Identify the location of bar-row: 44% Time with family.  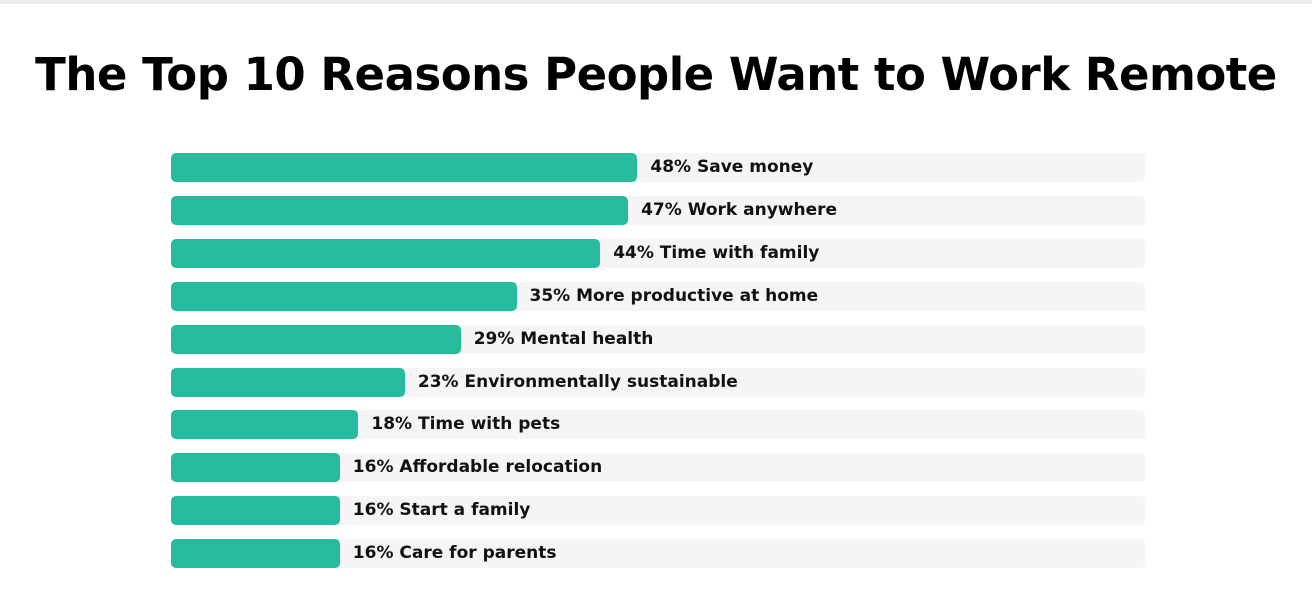
(658, 253).